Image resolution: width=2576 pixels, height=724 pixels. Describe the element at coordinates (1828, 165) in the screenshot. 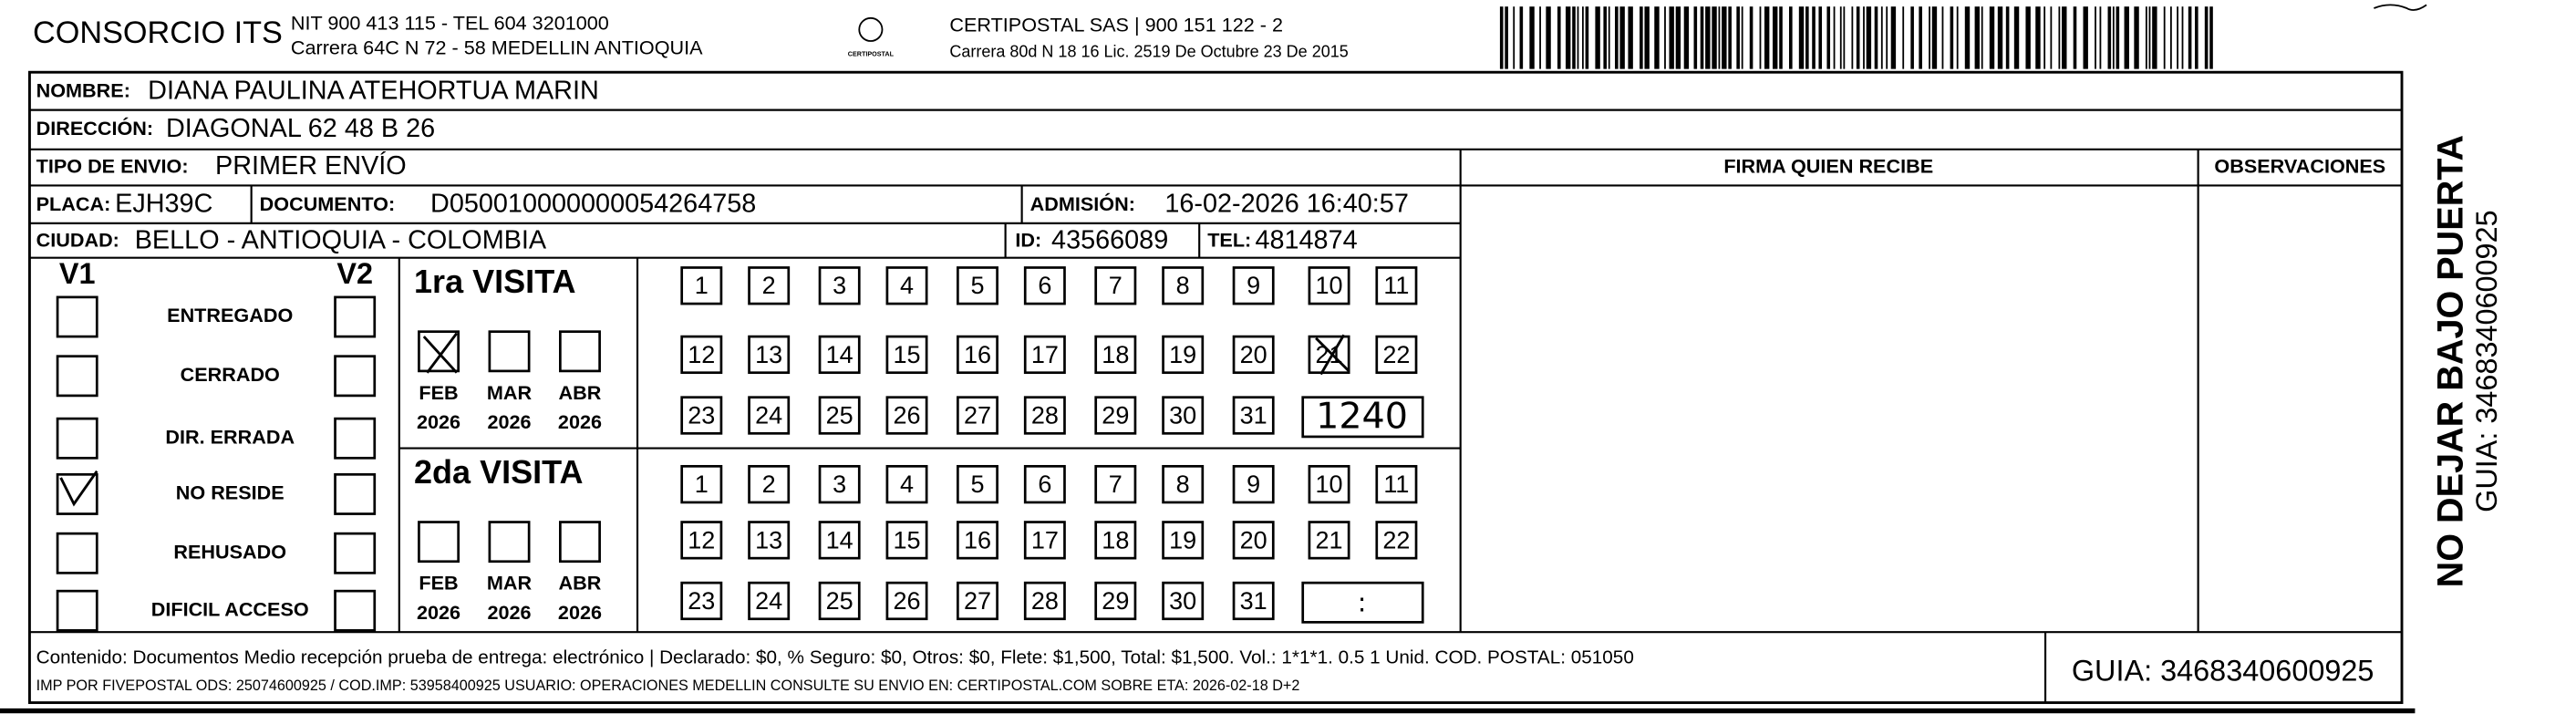

I see `column-header: FIRMA QUIEN RECIBE` at that location.